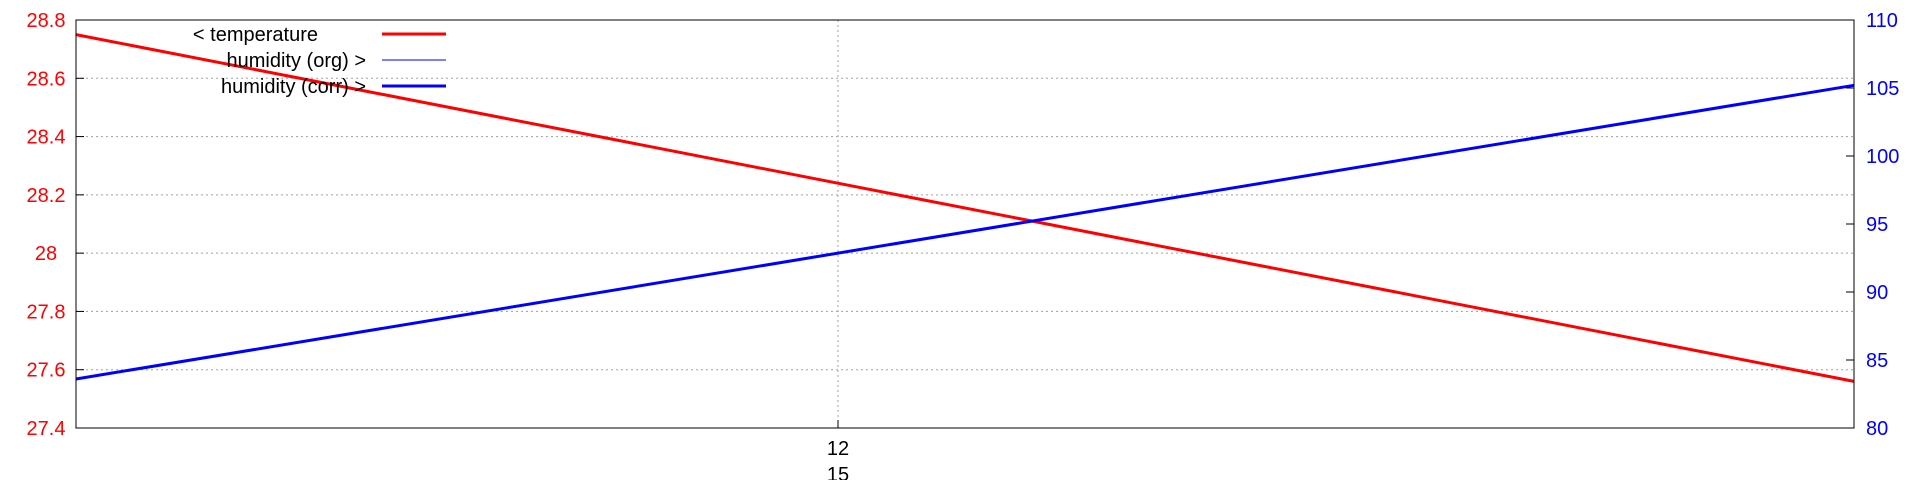  I want to click on x-tick-label: 12, so click(838, 449).